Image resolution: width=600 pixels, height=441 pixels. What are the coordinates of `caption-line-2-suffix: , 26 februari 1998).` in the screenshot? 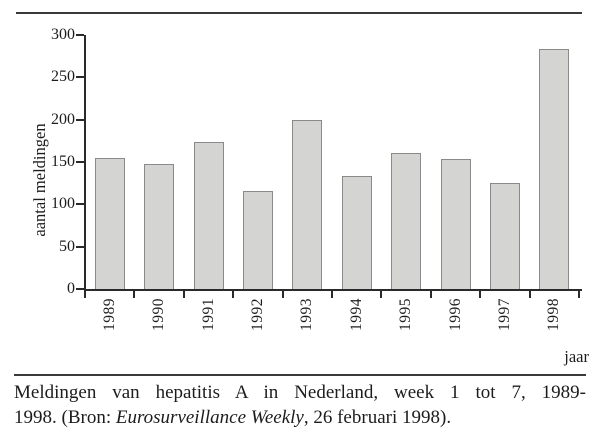 It's located at (377, 417).